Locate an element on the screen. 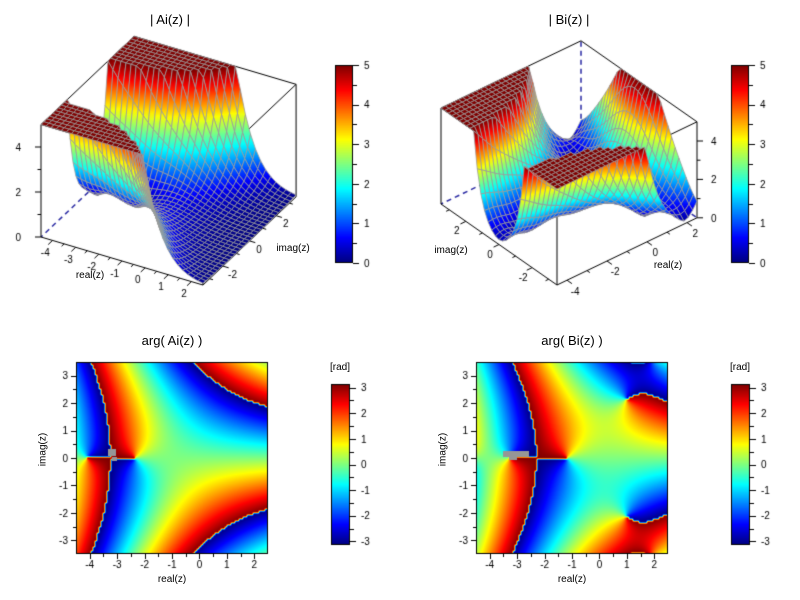 The height and width of the screenshot is (600, 800). colorbar-unit-label-arg-ai: [rad] is located at coordinates (340, 367).